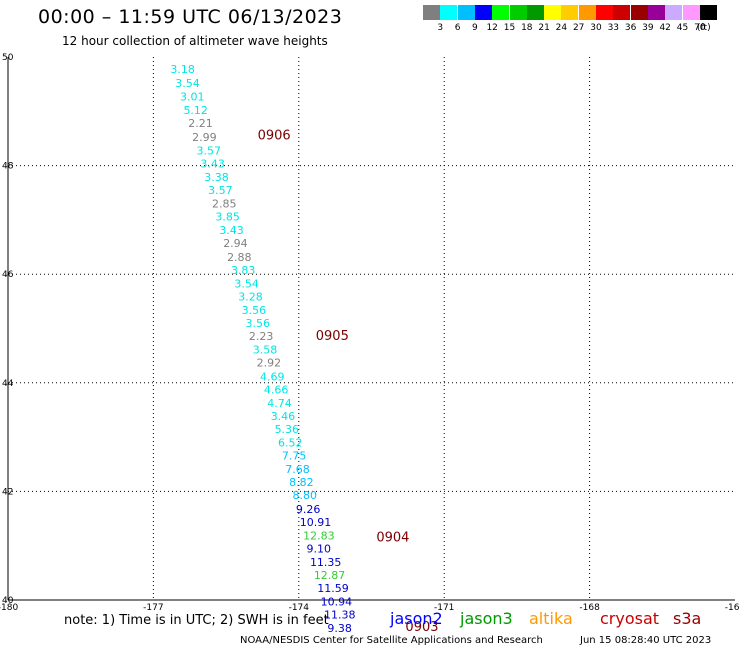 Image resolution: width=740 pixels, height=650 pixels. What do you see at coordinates (330, 575) in the screenshot?
I see `wave-height-label: 12.87` at bounding box center [330, 575].